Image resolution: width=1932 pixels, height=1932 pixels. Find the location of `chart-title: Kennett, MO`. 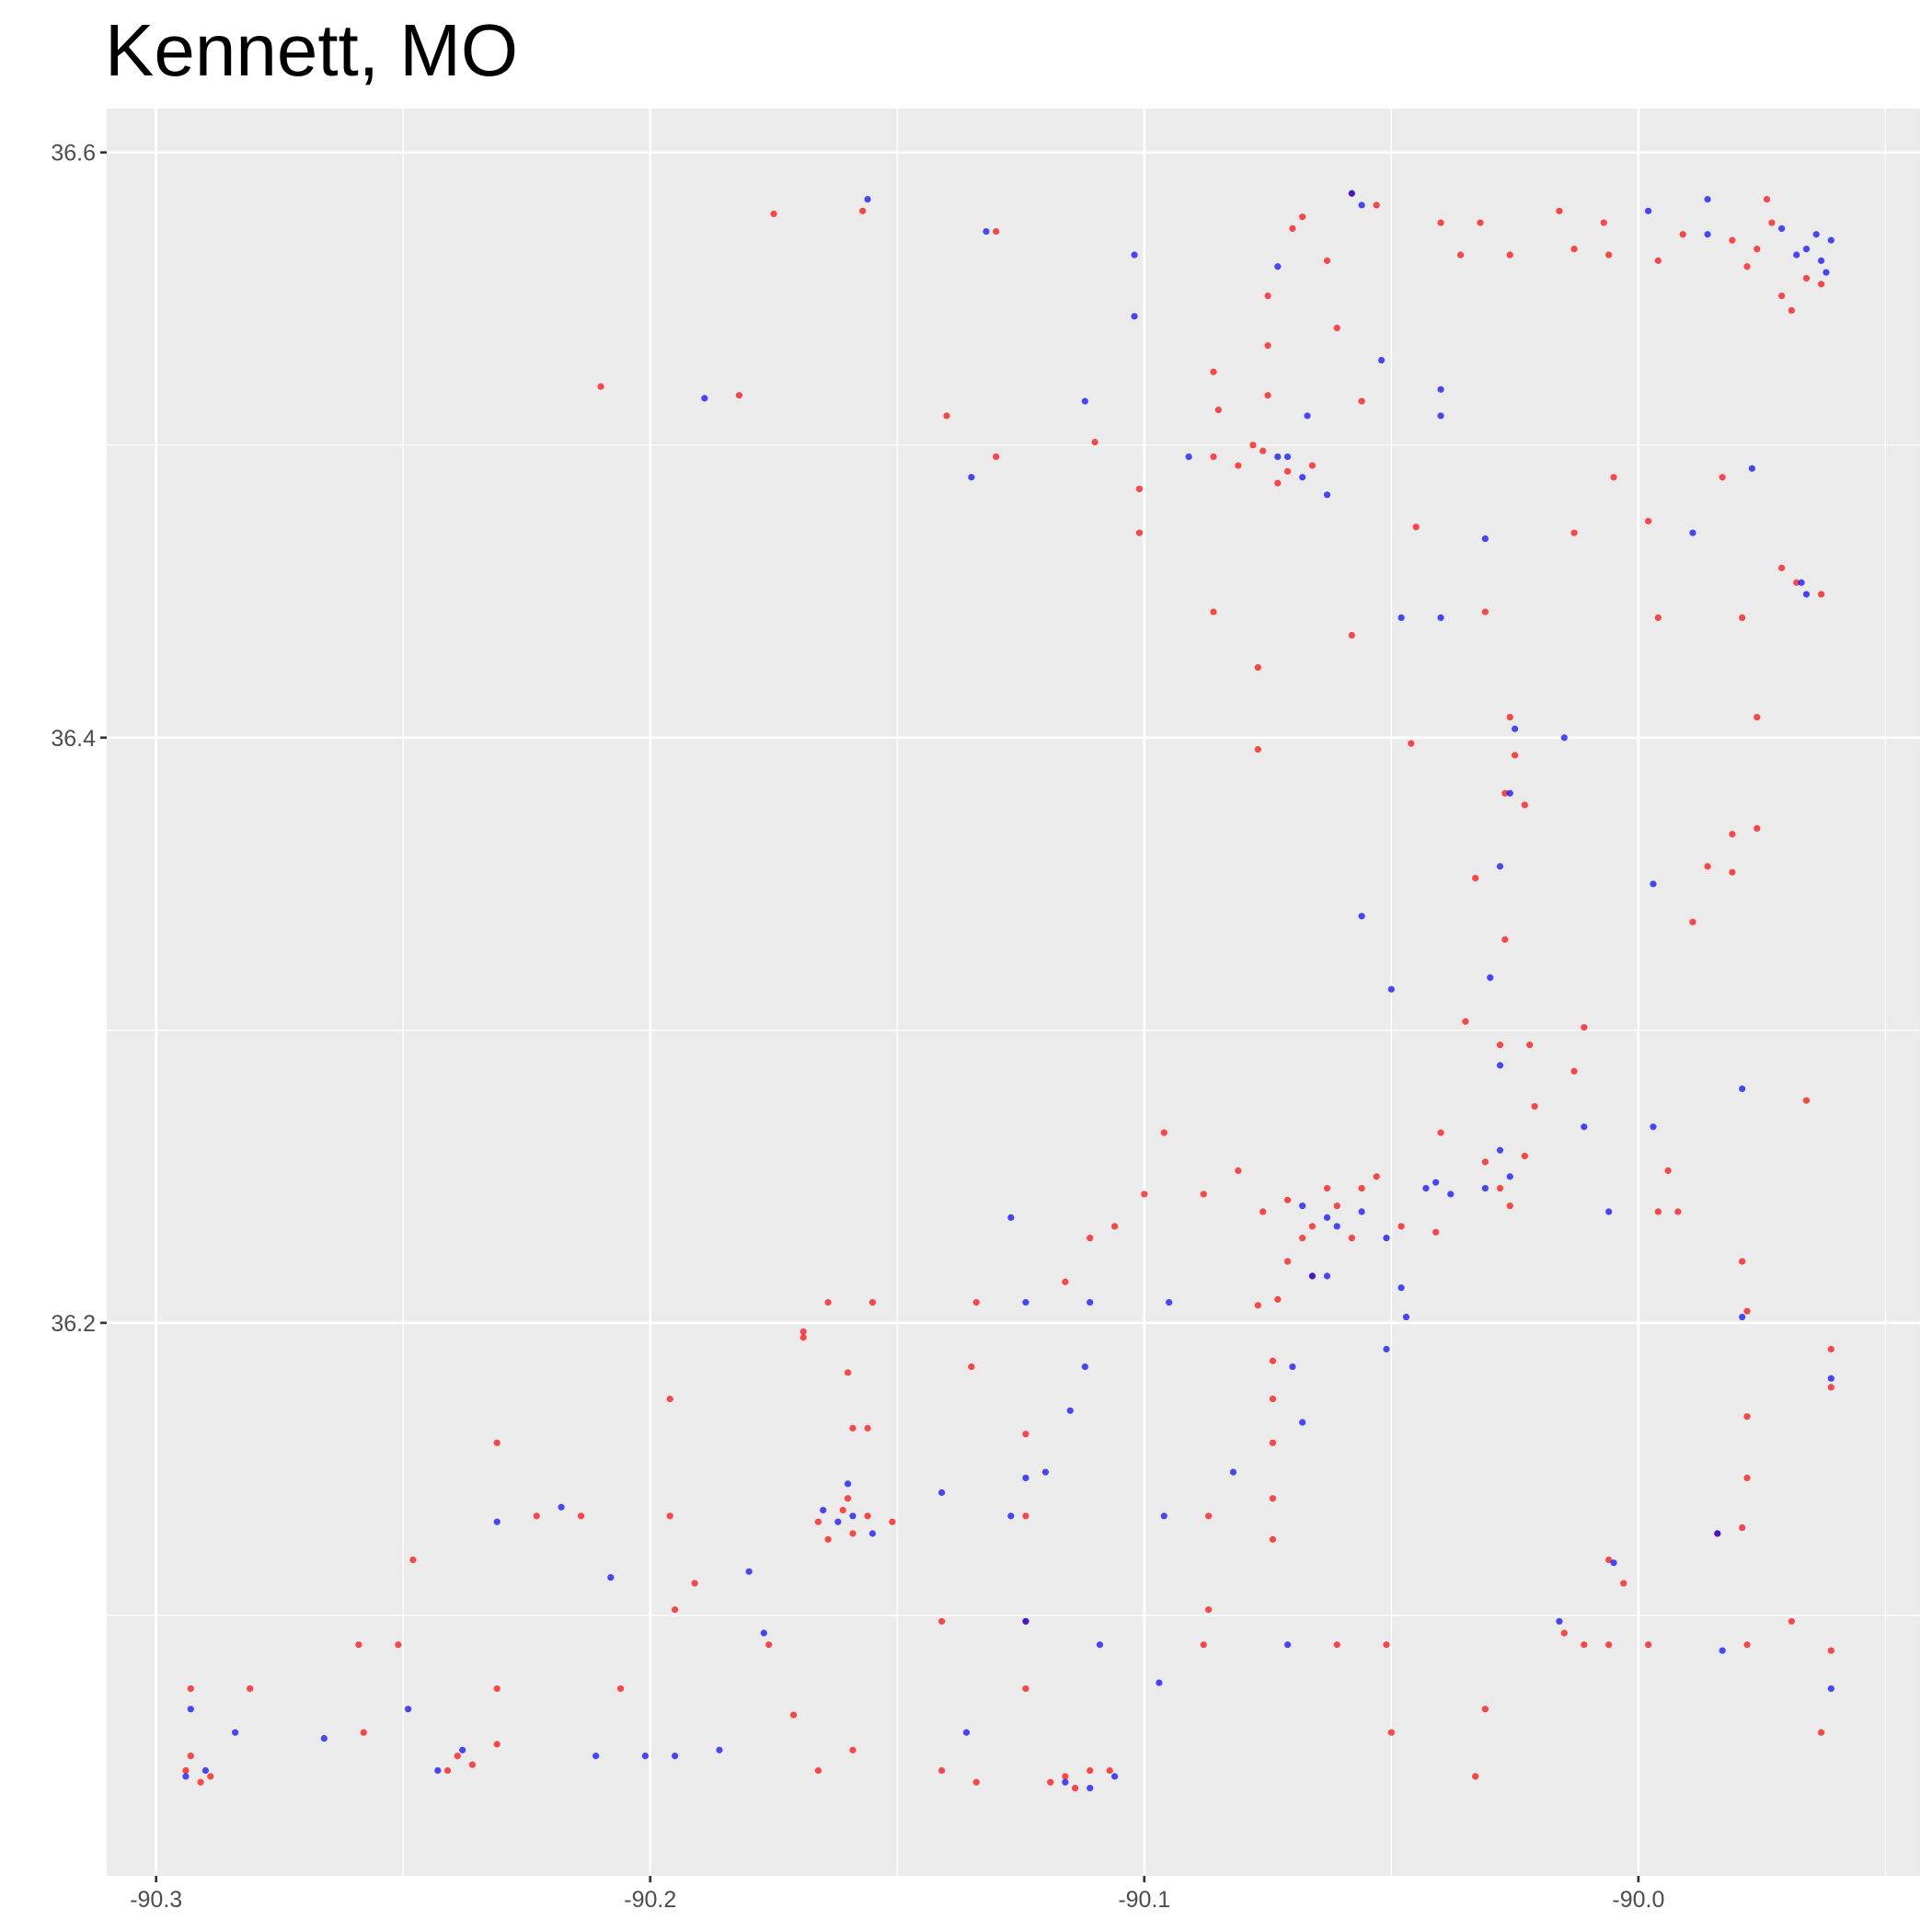

chart-title: Kennett, MO is located at coordinates (311, 50).